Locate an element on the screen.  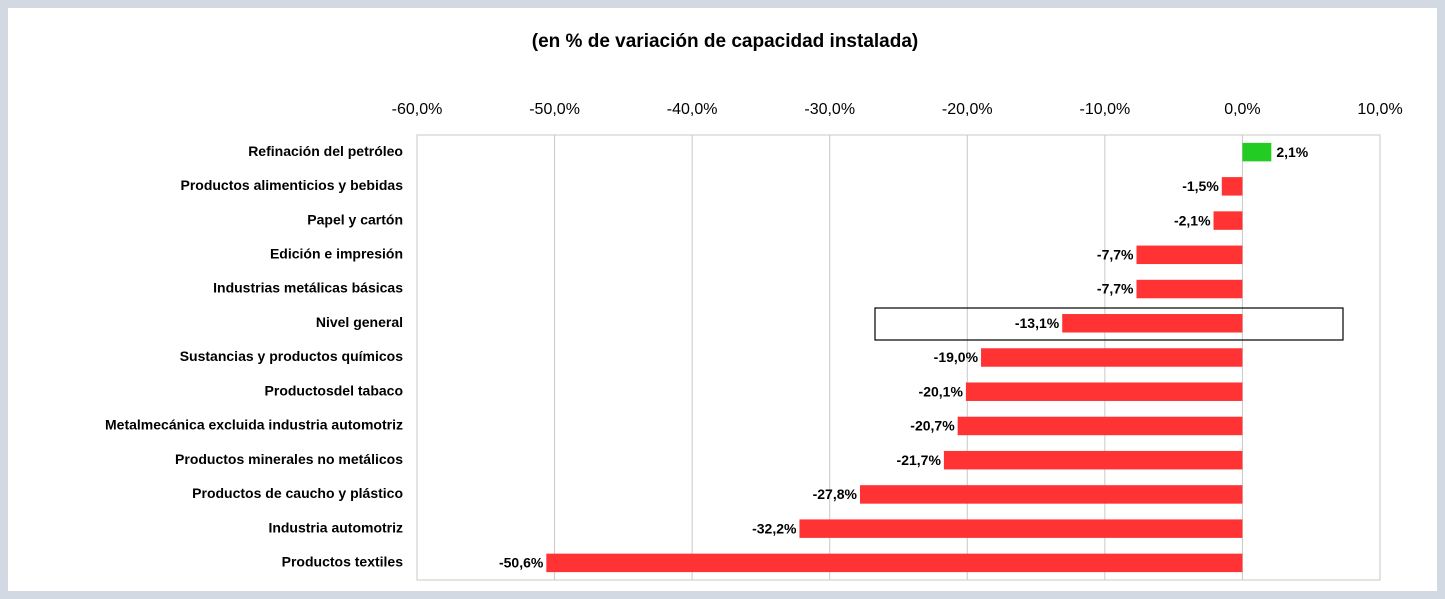
value-label: -20,1% is located at coordinates (941, 391).